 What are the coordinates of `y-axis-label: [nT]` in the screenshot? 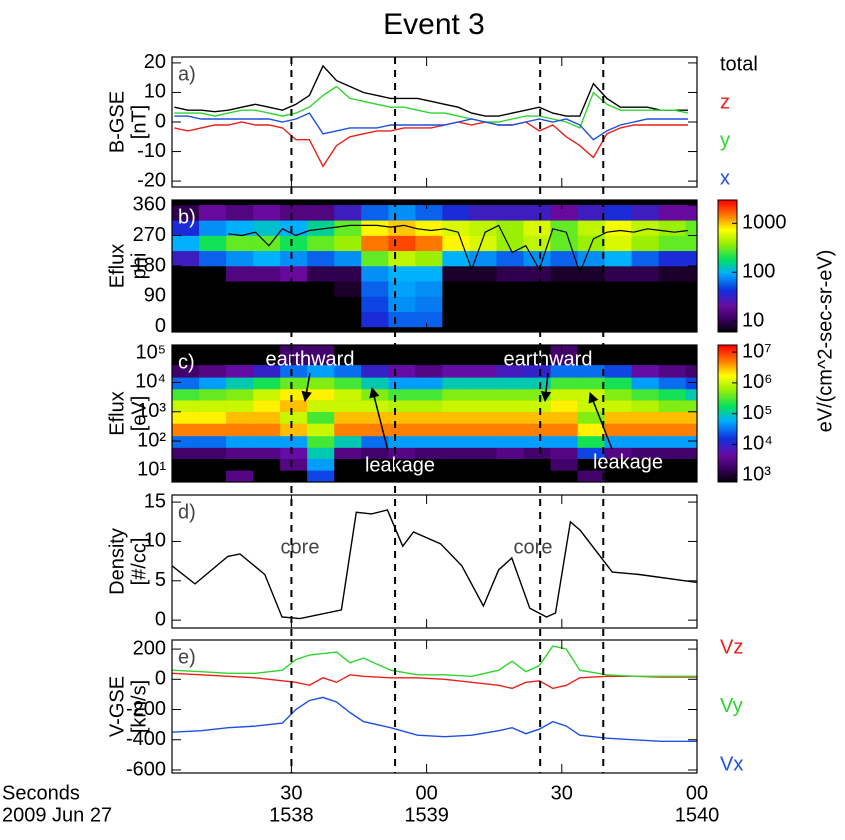 It's located at (139, 122).